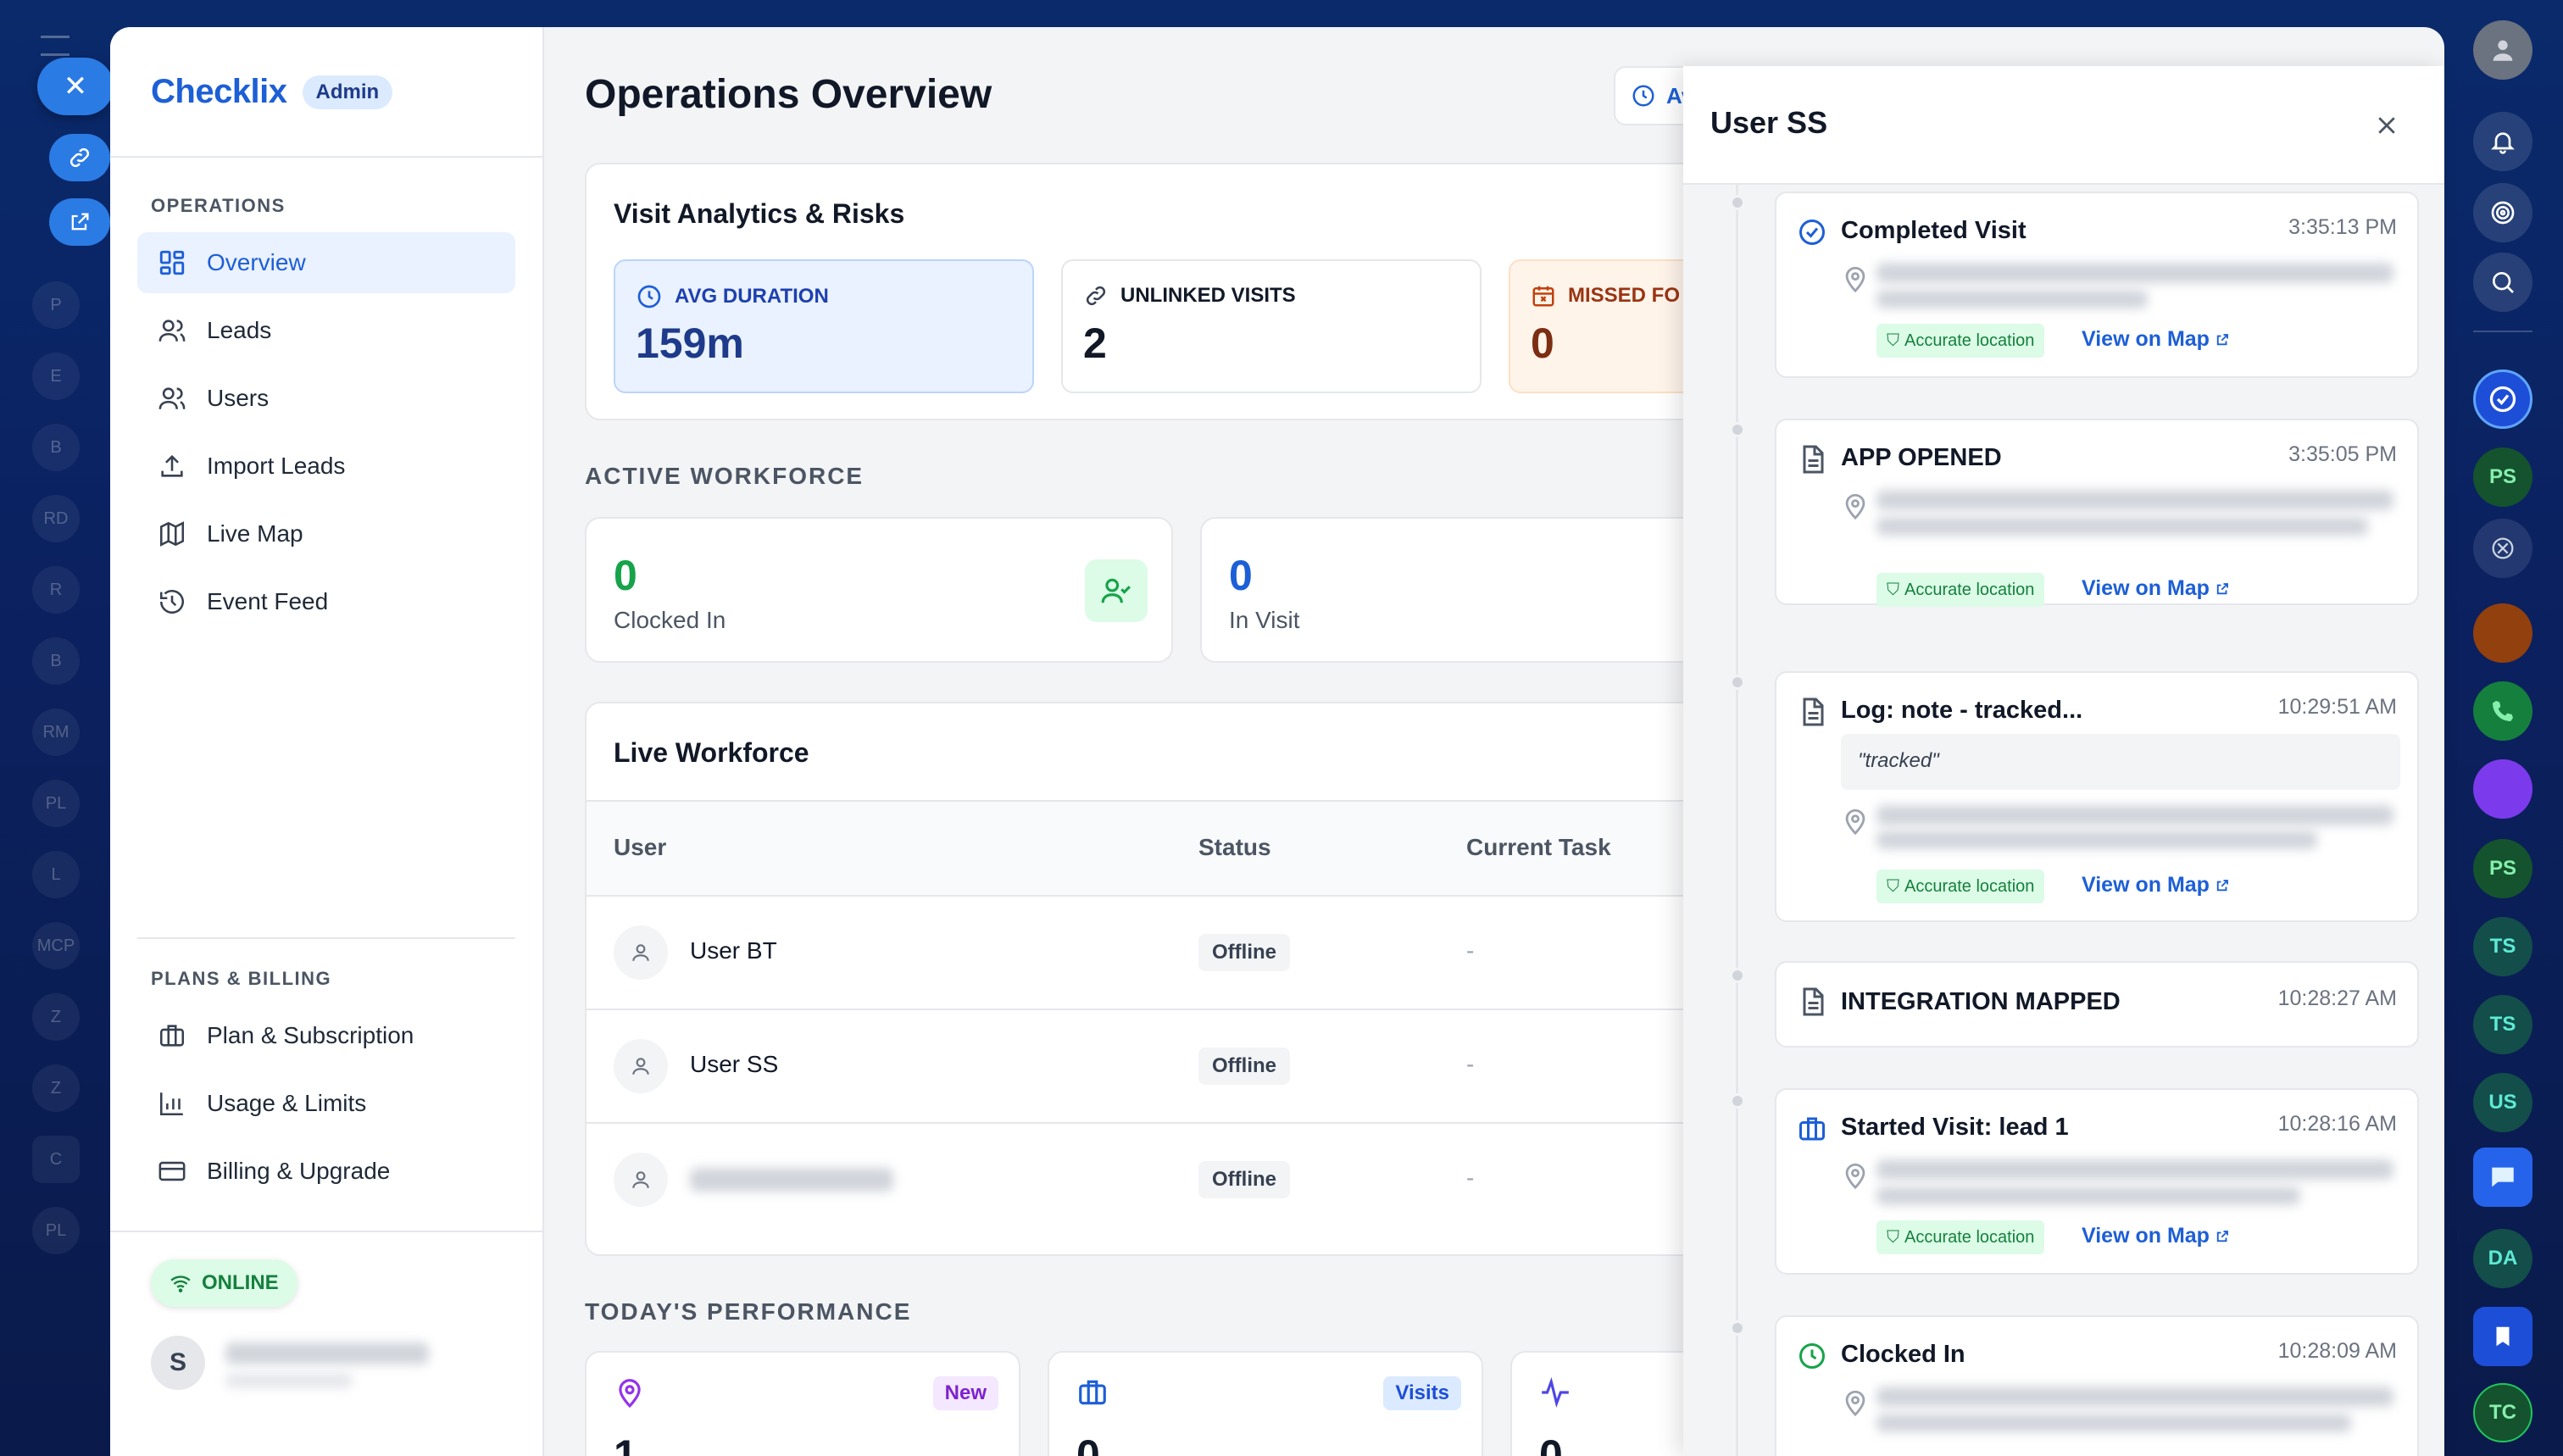 This screenshot has height=1456, width=2563. I want to click on chat-avatar: TC, so click(2502, 1412).